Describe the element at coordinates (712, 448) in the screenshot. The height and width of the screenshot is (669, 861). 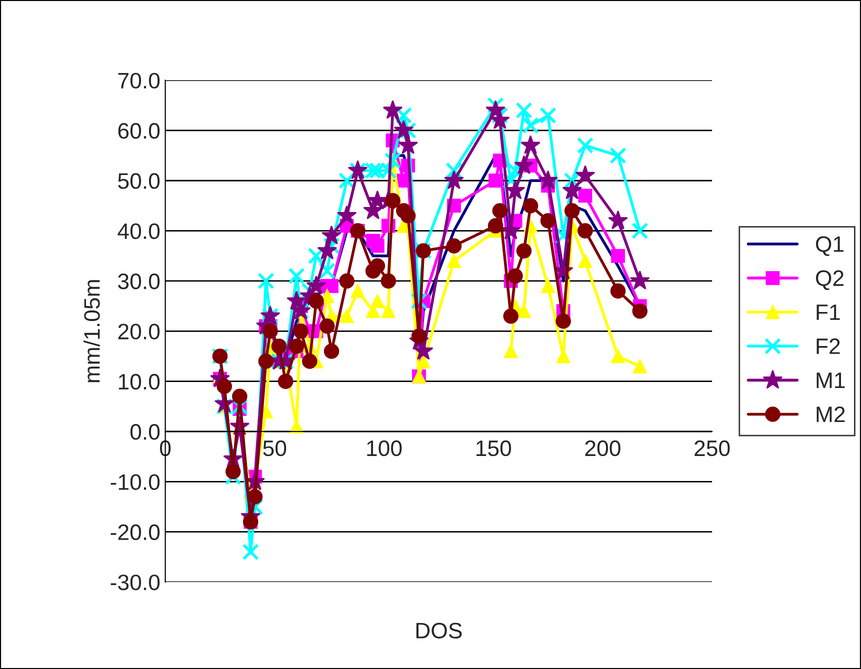
I see `x-tick-label: 250` at that location.